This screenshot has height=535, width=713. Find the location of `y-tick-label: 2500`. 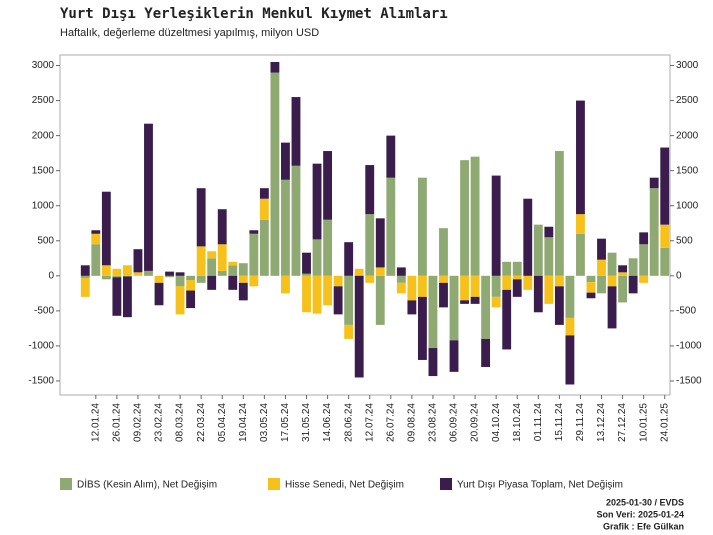

y-tick-label: 2500 is located at coordinates (43, 100).